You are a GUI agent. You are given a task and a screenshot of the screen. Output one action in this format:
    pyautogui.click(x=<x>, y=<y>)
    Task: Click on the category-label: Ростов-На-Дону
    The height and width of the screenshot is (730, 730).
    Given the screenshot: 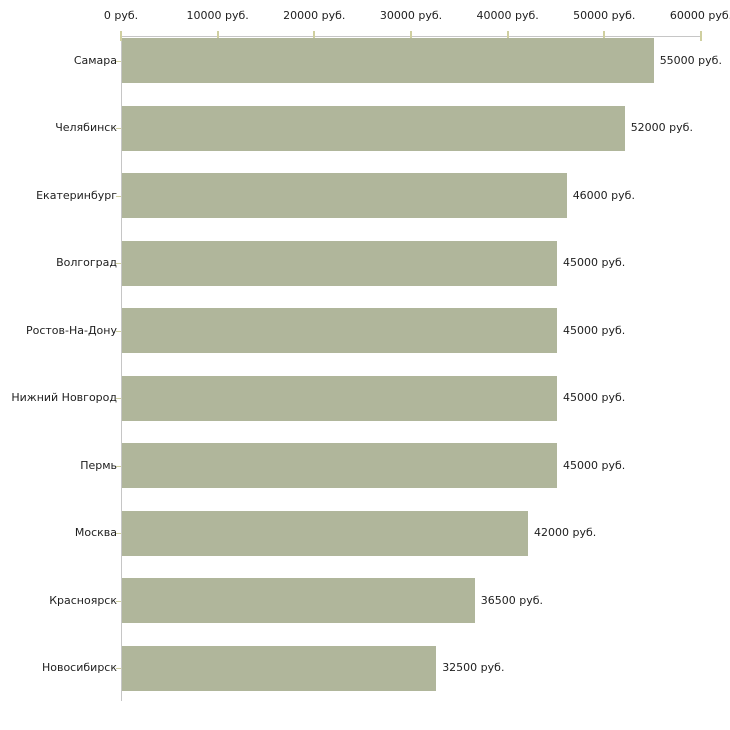 What is the action you would take?
    pyautogui.click(x=71, y=330)
    